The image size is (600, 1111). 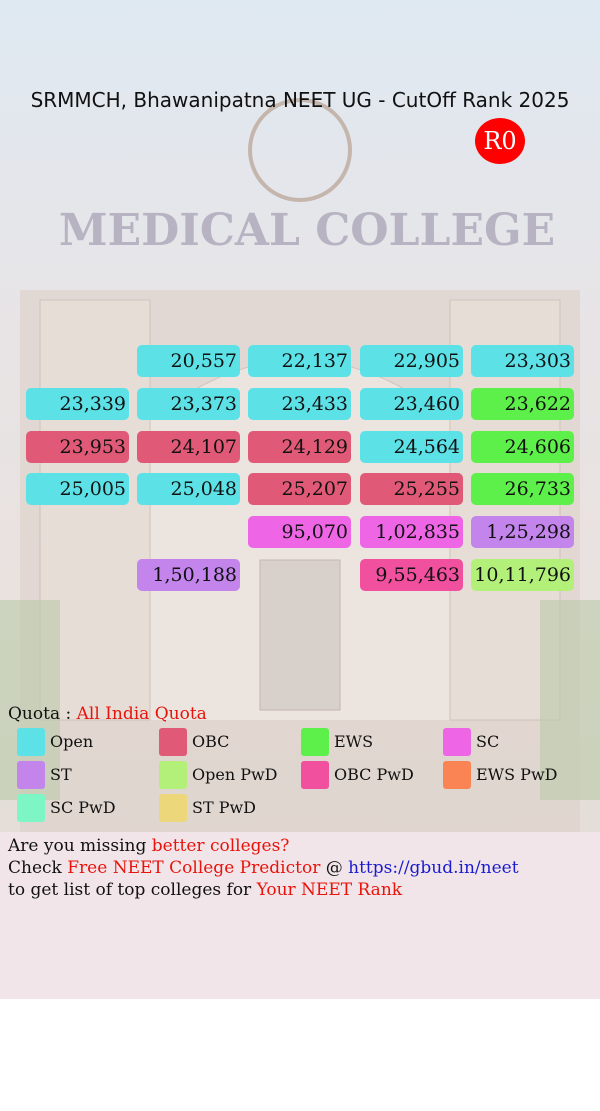 I want to click on rank-cell: 10,11,796, so click(x=522, y=575).